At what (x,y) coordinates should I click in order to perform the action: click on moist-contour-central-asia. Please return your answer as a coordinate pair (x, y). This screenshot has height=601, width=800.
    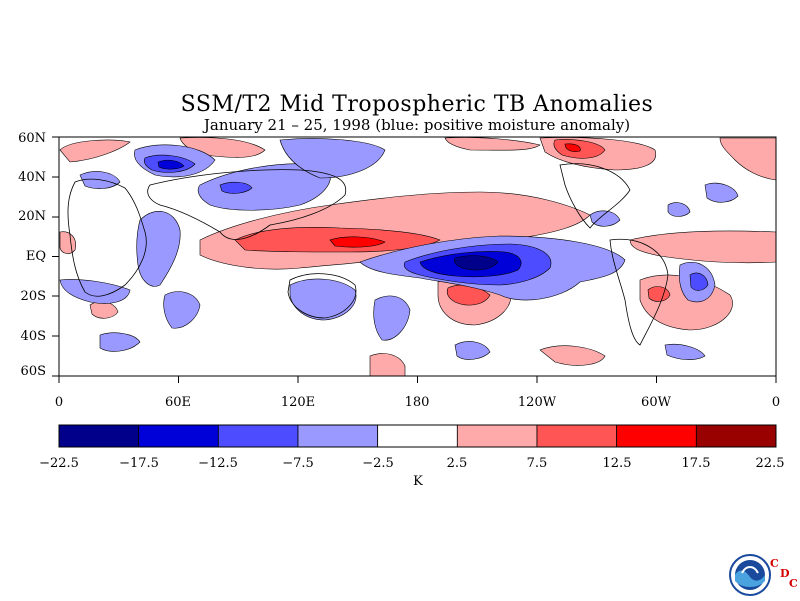
    Looking at the image, I should click on (264, 187).